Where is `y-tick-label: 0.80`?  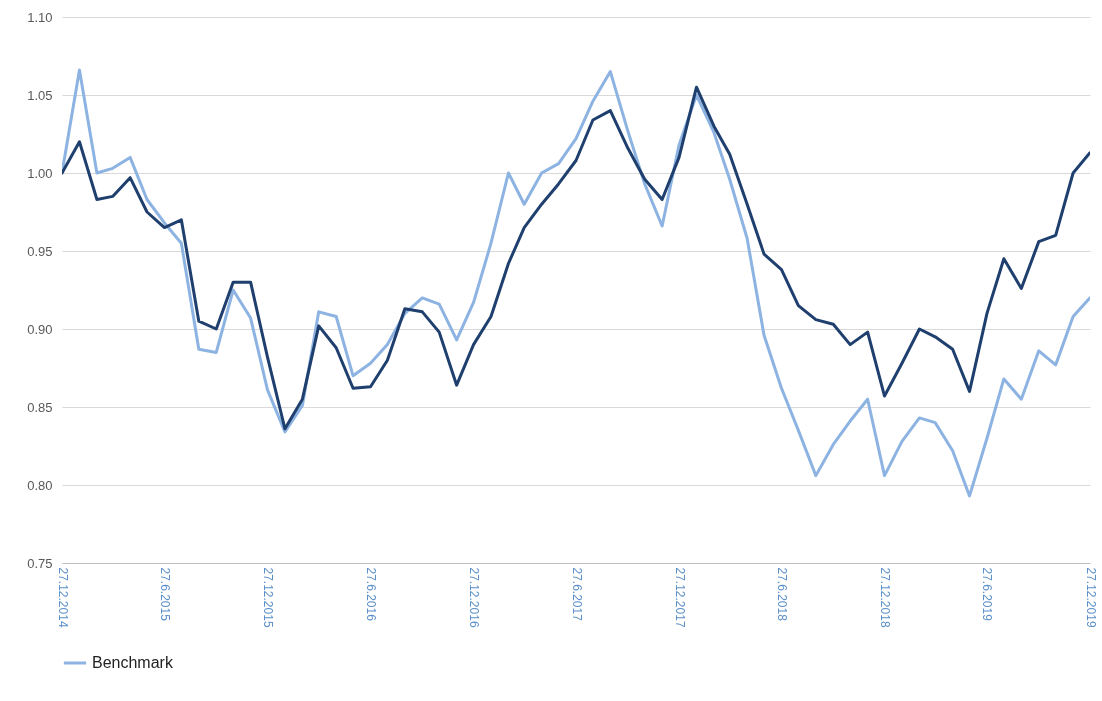
y-tick-label: 0.80 is located at coordinates (40, 485).